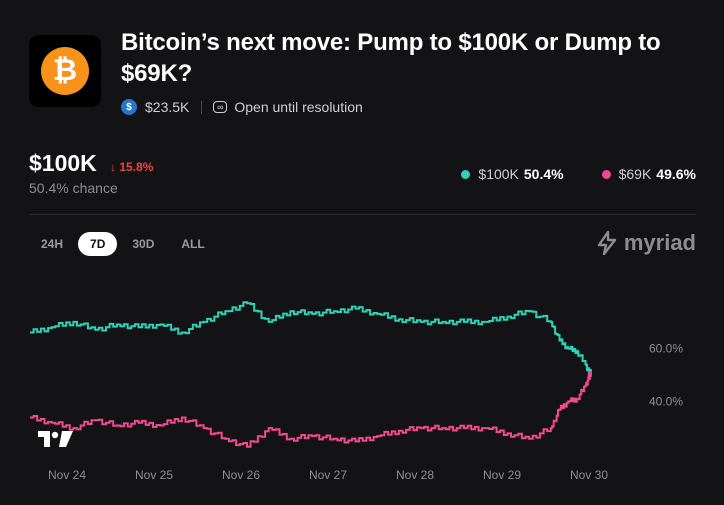 The image size is (724, 505). Describe the element at coordinates (362, 214) in the screenshot. I see `section-divider` at that location.